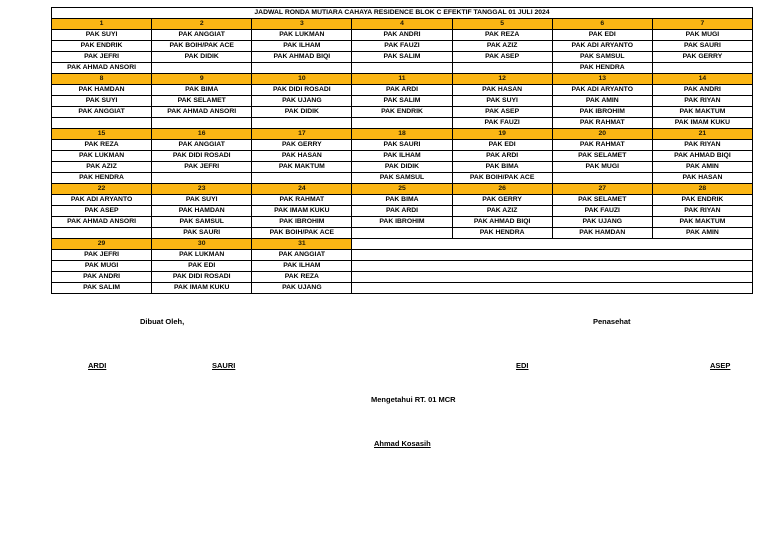 Image resolution: width=768 pixels, height=543 pixels. What do you see at coordinates (402, 189) in the screenshot?
I see `date-header-cell: 25` at bounding box center [402, 189].